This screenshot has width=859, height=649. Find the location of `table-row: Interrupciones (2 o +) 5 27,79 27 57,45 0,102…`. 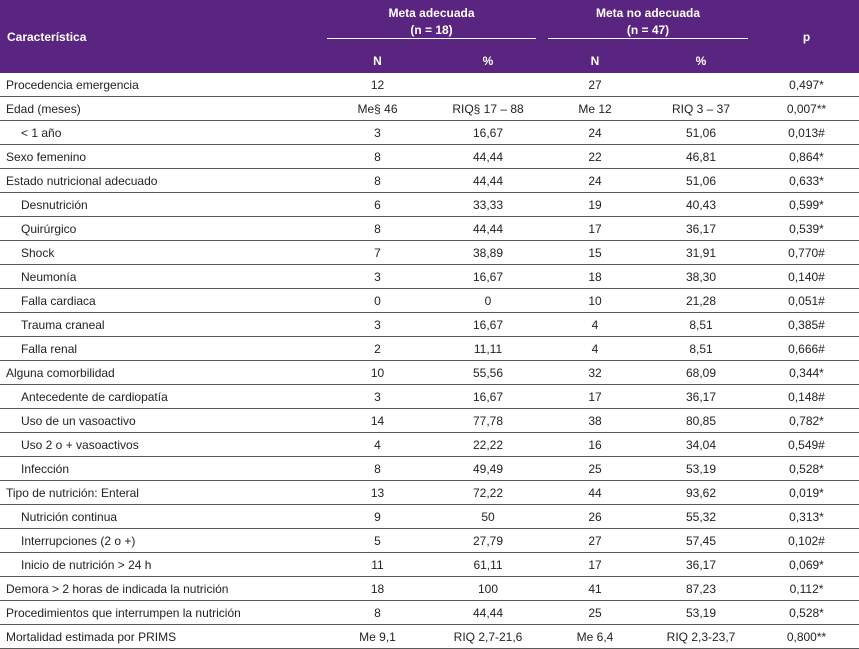

table-row: Interrupciones (2 o +) 5 27,79 27 57,45 0,102… is located at coordinates (429, 540).